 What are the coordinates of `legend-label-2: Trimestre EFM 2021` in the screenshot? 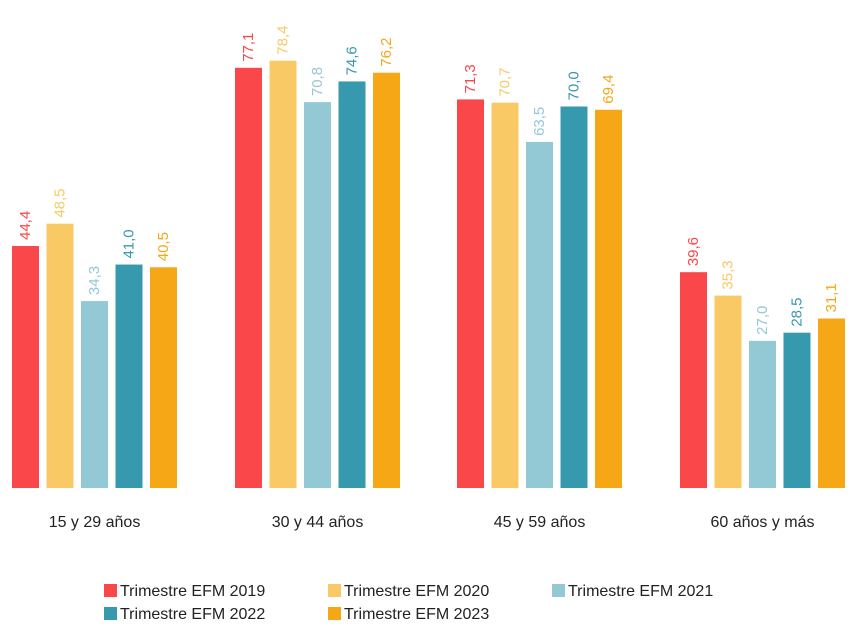 It's located at (640, 591).